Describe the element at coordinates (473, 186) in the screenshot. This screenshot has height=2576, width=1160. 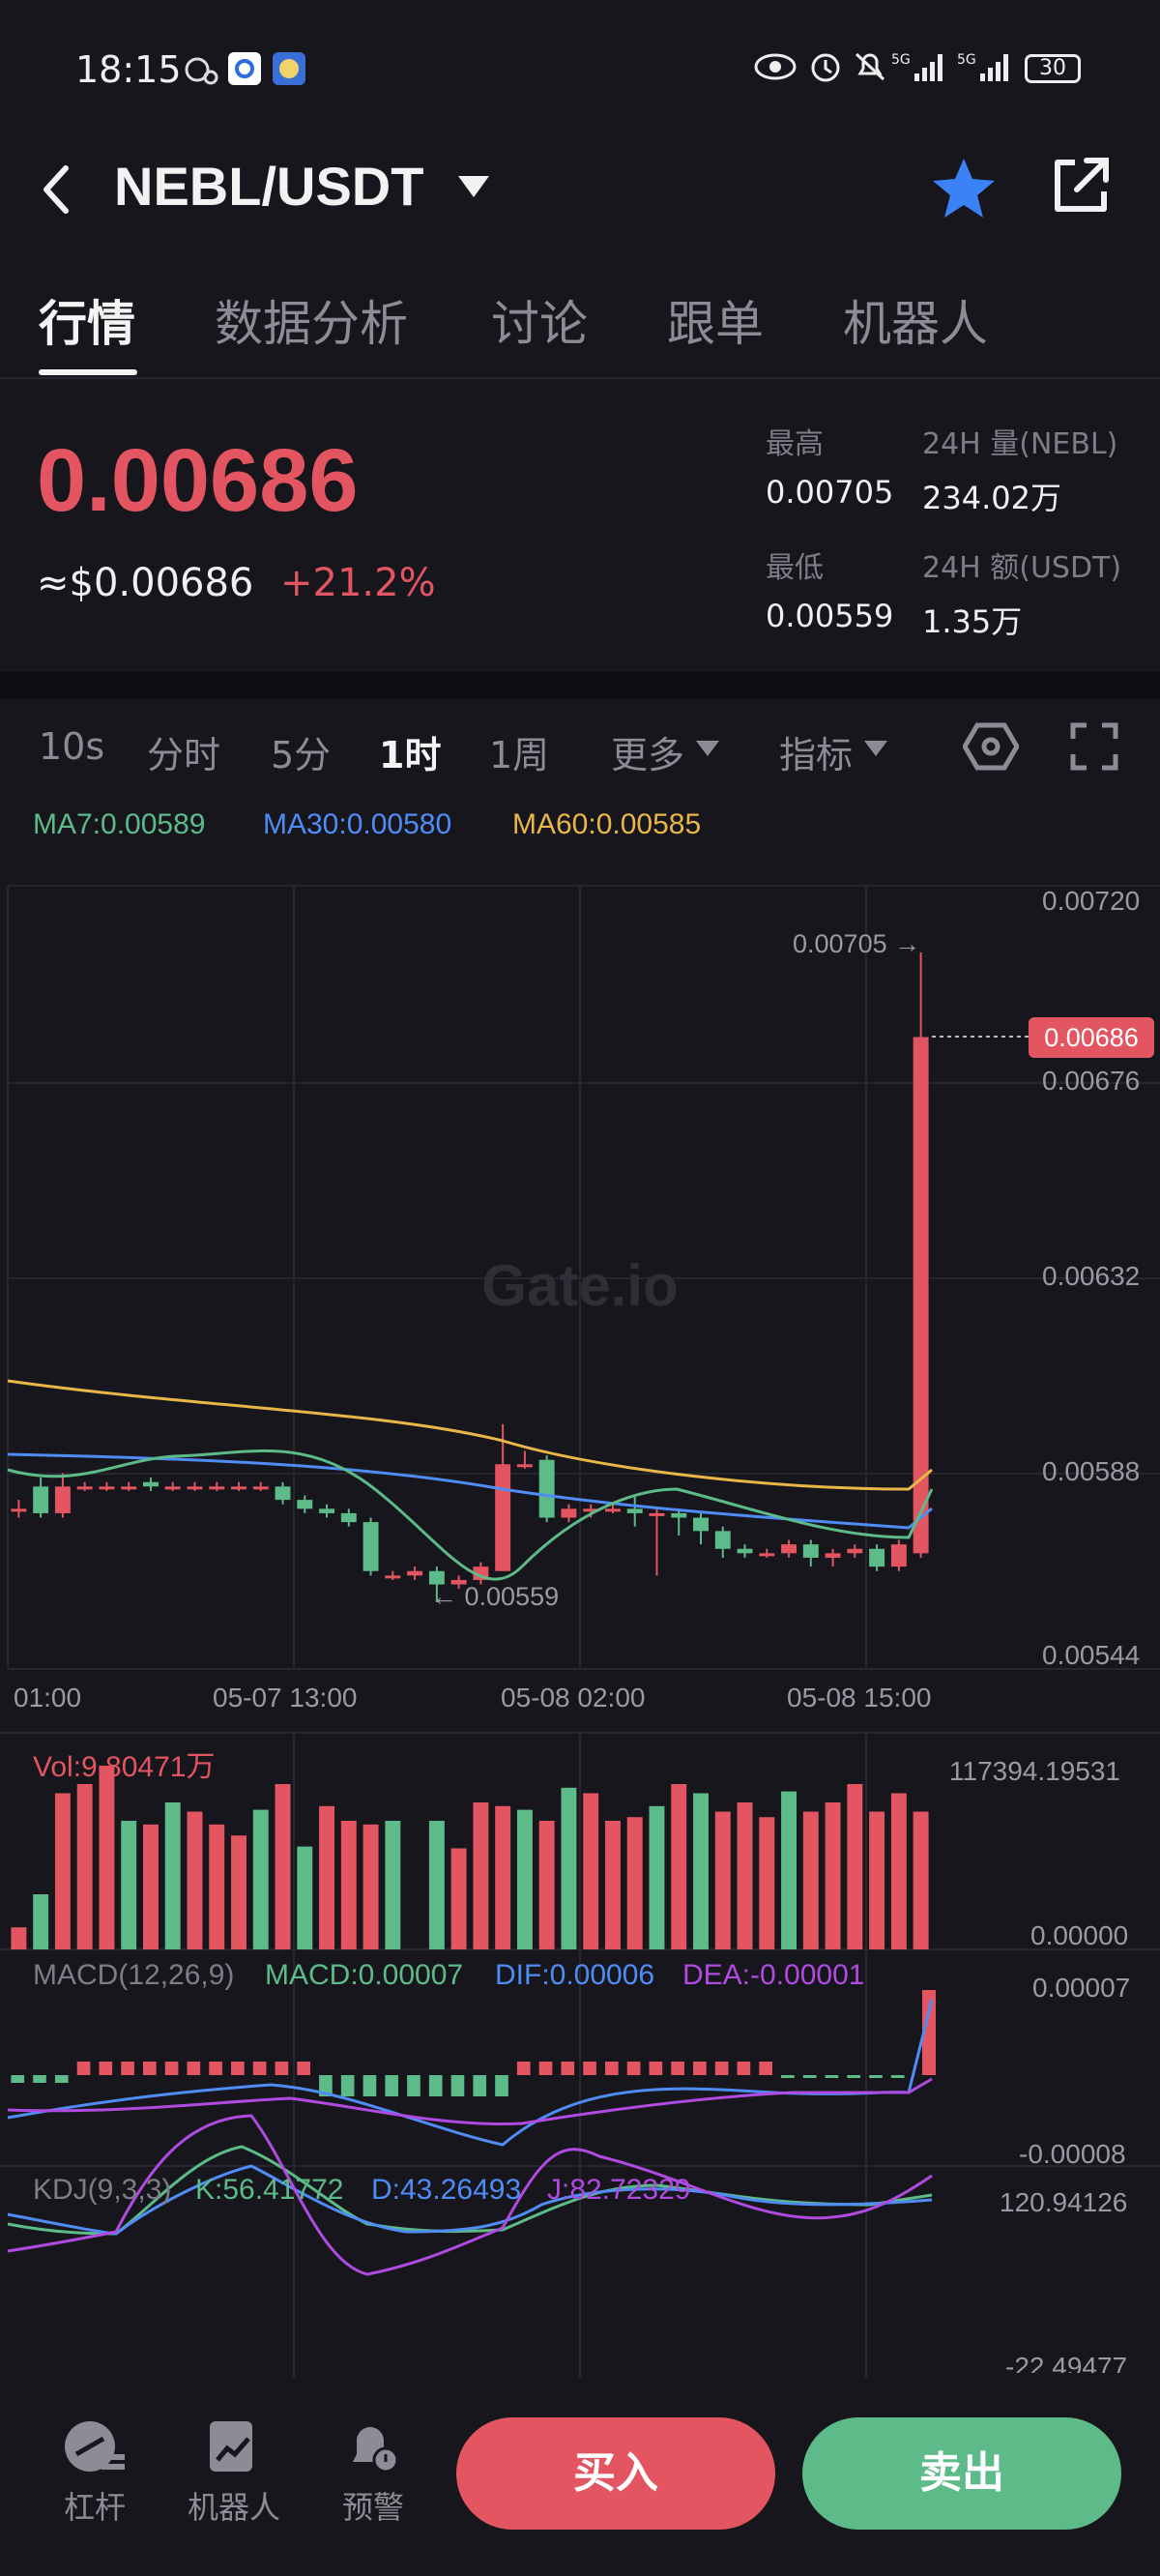
I see `pair-dropdown-icon` at that location.